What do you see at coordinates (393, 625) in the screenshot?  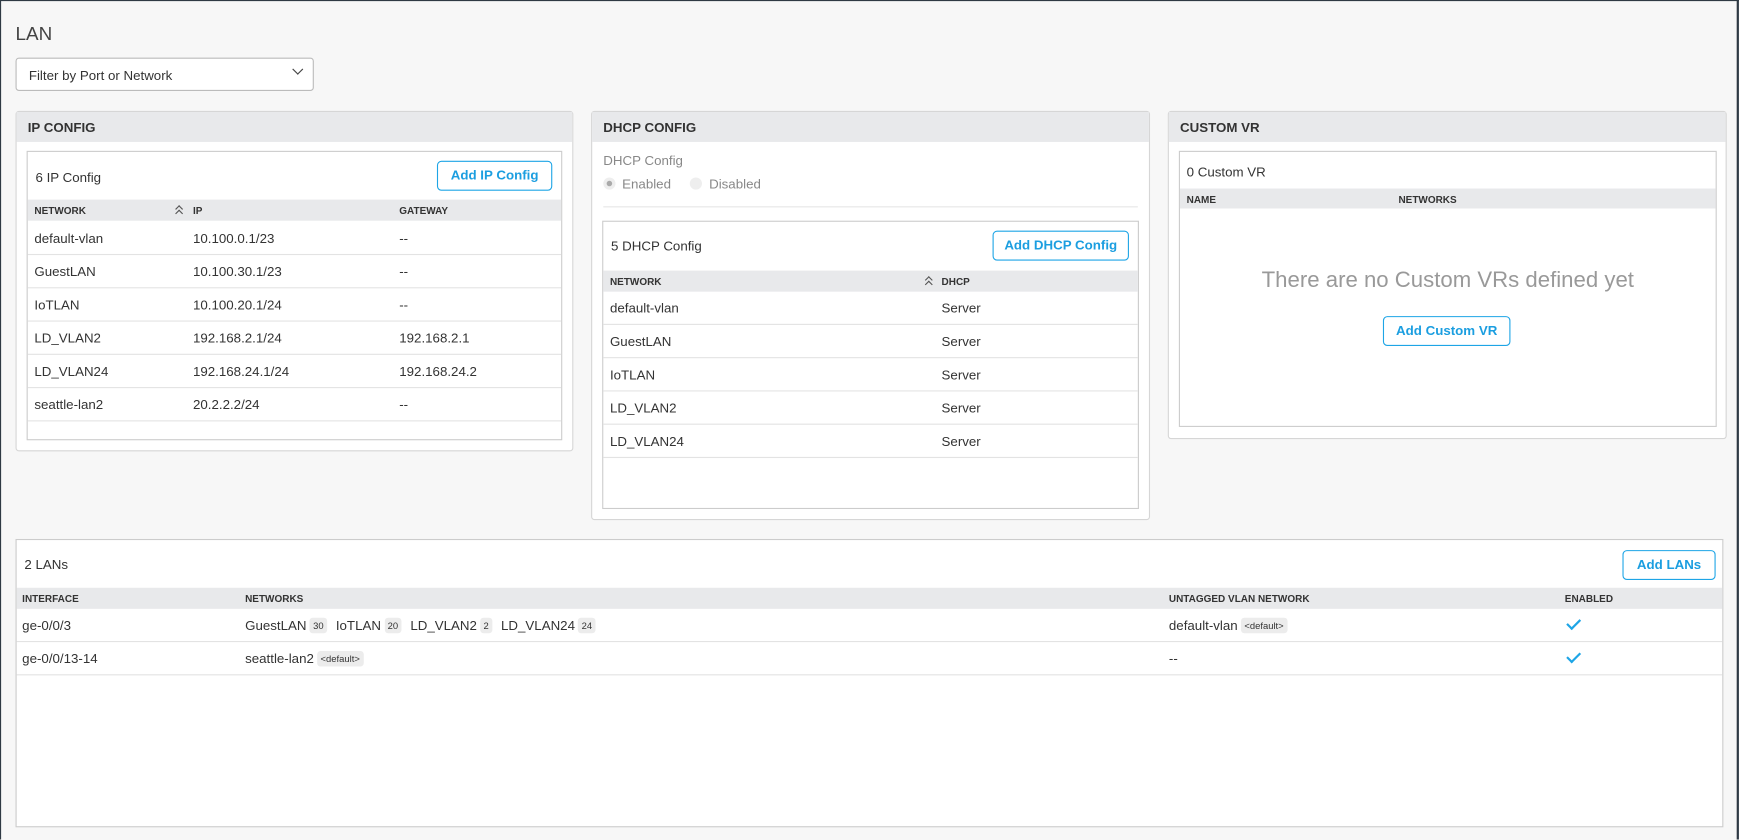 I see `vlan-tag-badge: 20` at bounding box center [393, 625].